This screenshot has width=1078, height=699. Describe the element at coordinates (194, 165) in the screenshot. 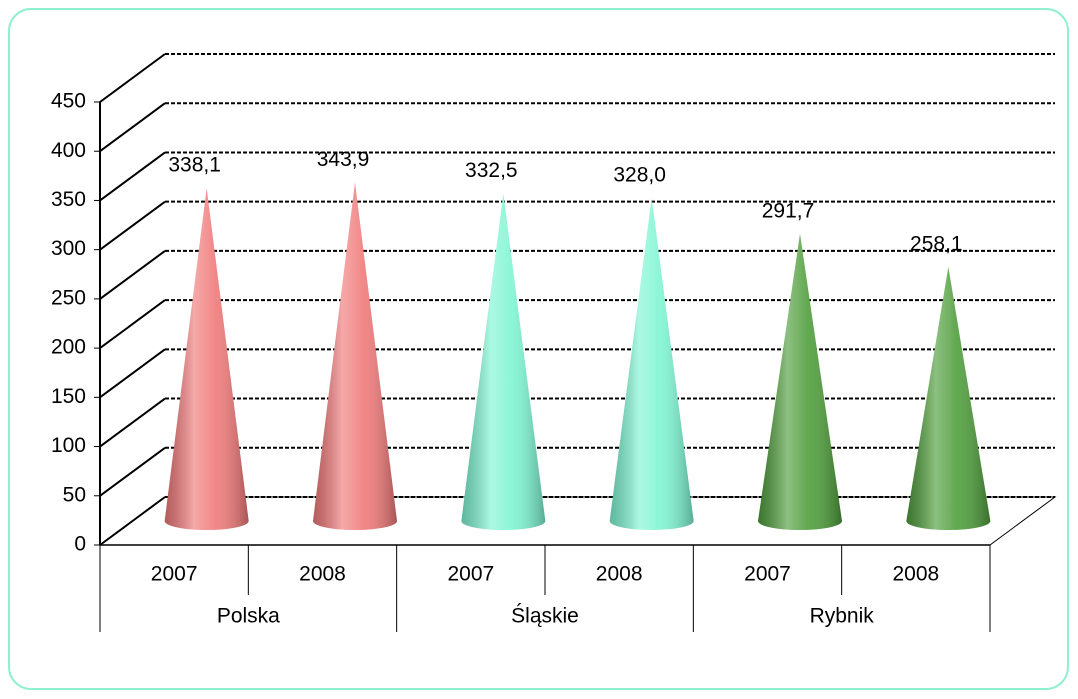

I see `value-label: 338,1` at that location.